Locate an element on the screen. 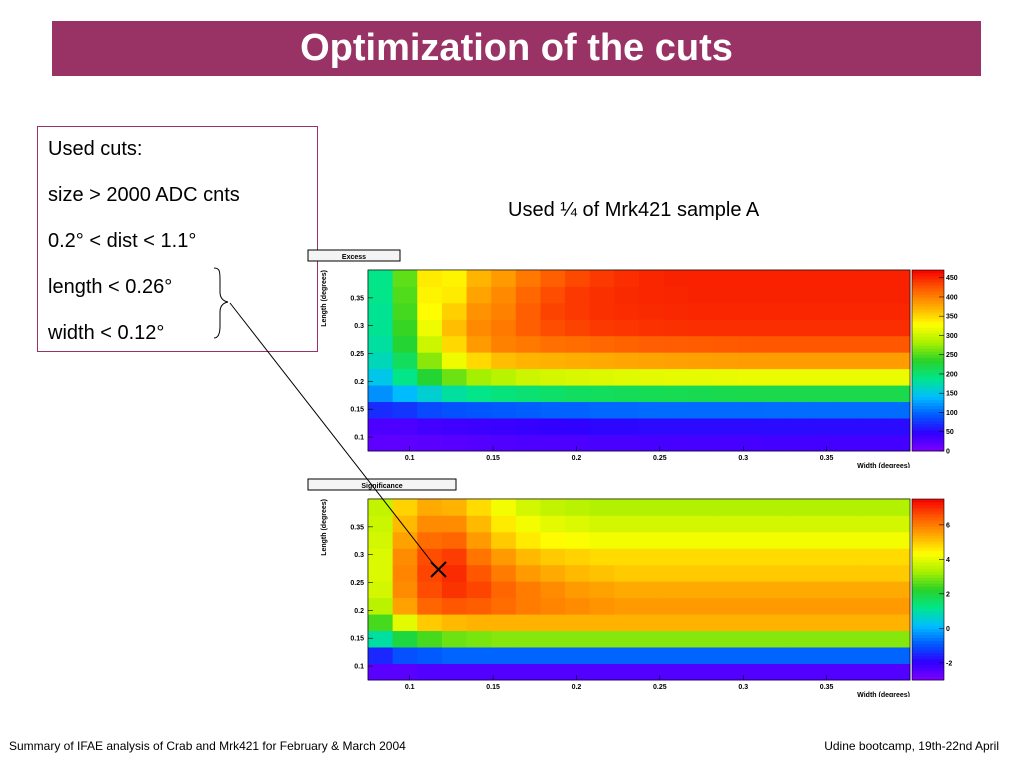 The width and height of the screenshot is (1024, 768). colorbar-tick-label: 450 is located at coordinates (952, 278).